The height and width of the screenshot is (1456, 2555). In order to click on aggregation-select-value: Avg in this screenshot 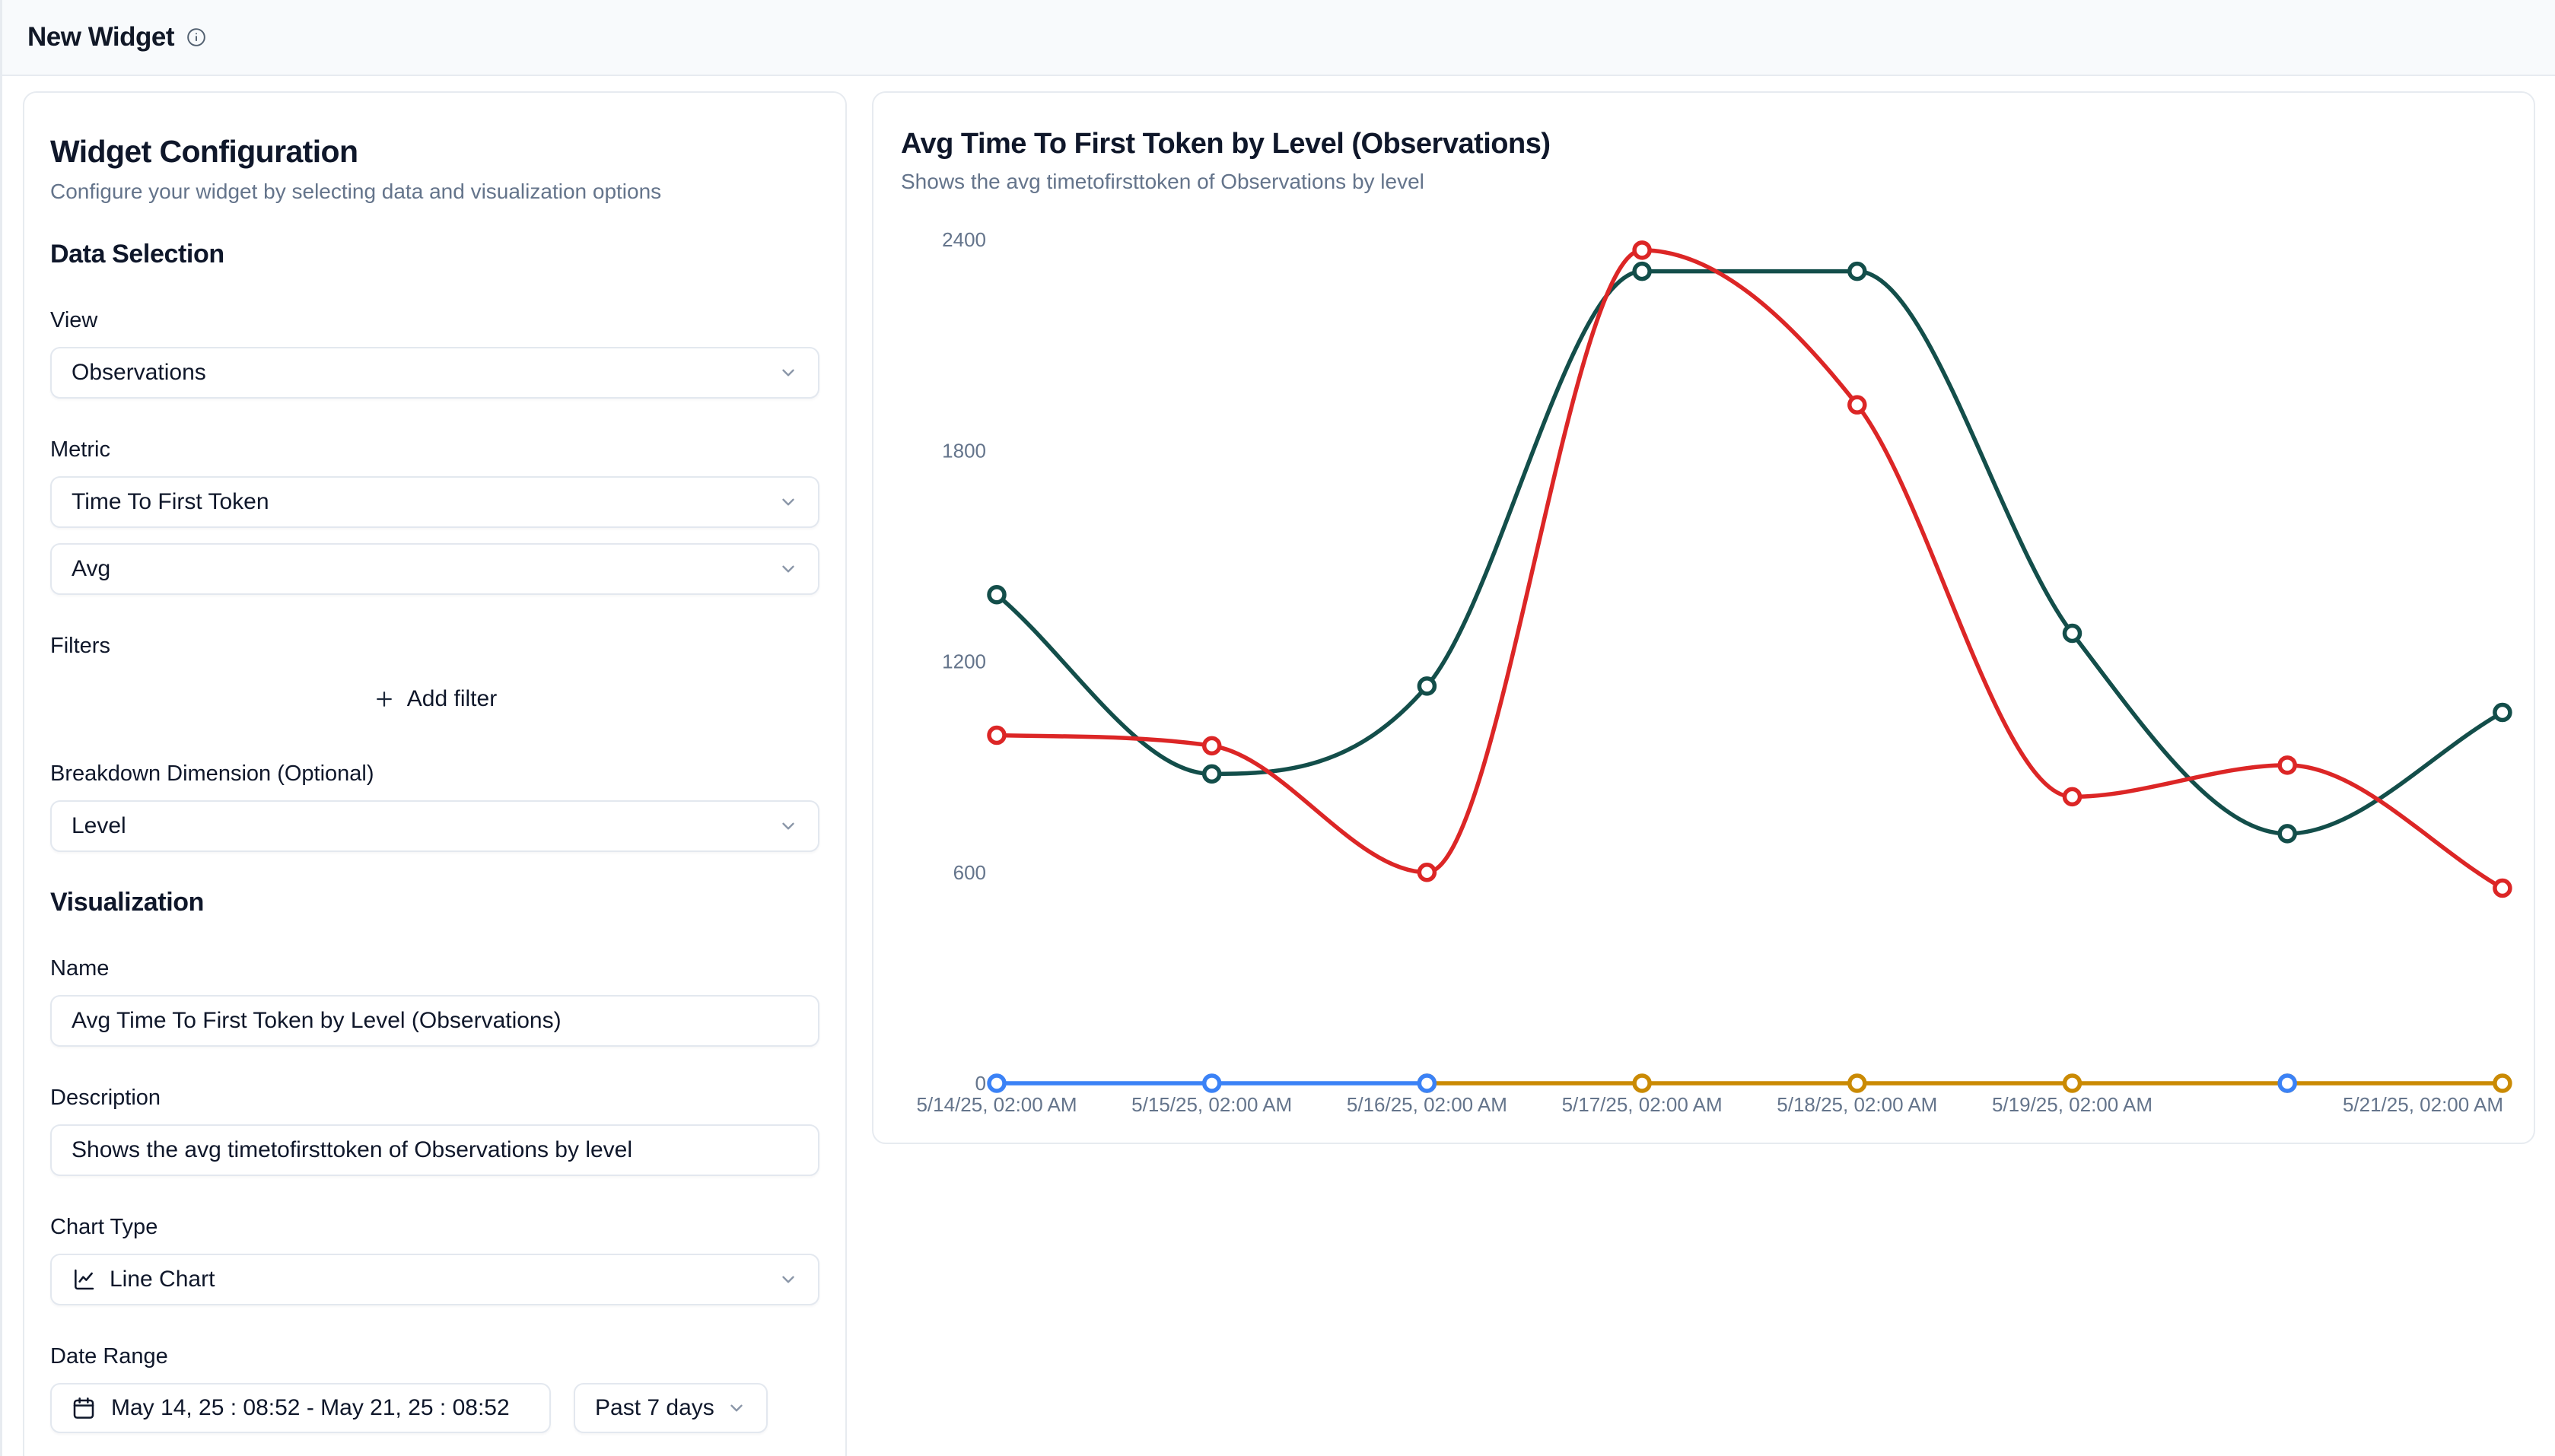, I will do `click(91, 568)`.